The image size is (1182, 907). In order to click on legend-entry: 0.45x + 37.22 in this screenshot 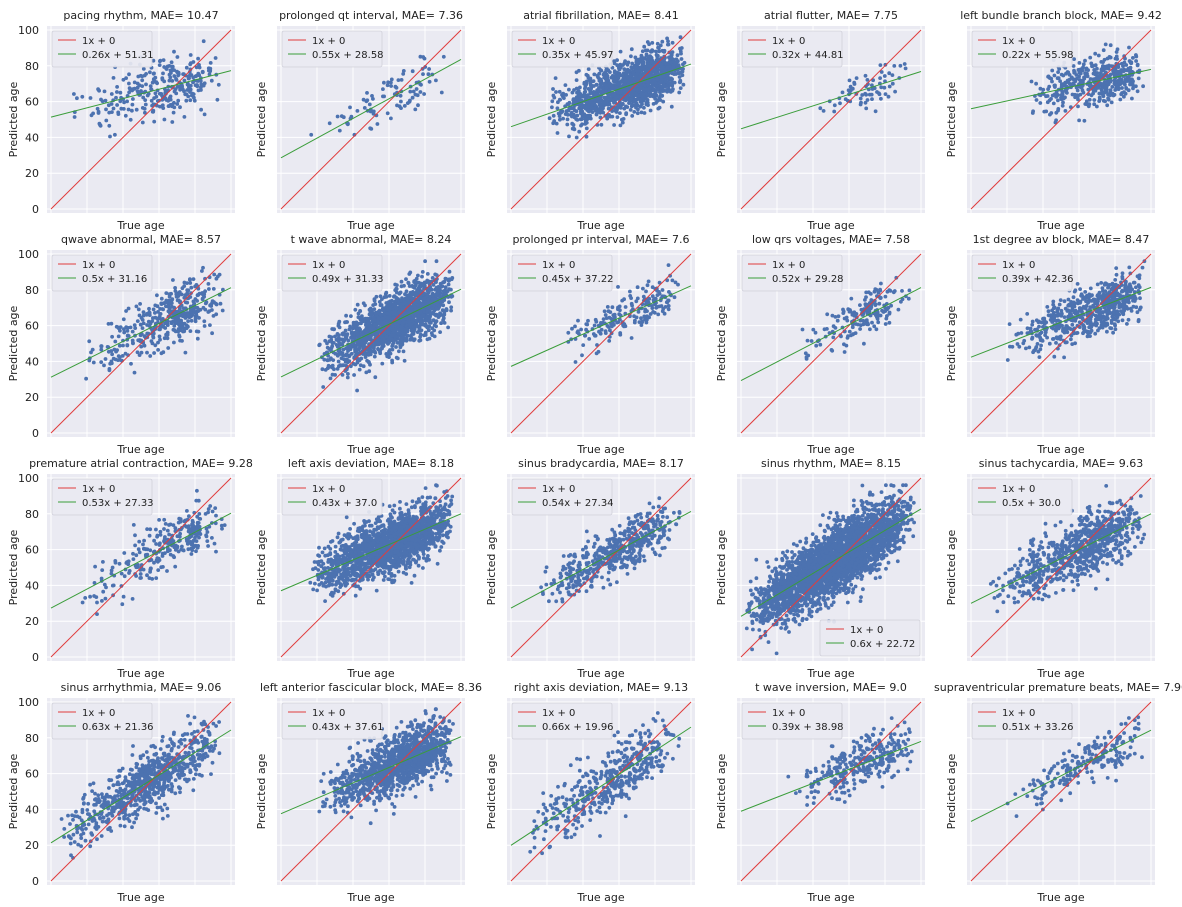, I will do `click(578, 279)`.